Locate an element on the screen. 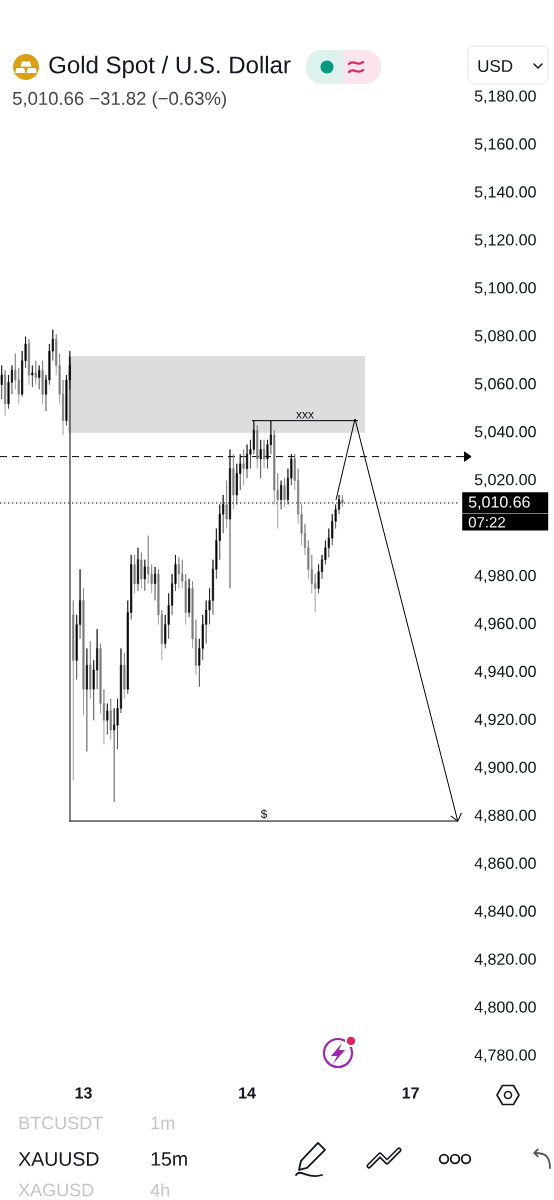 The height and width of the screenshot is (1200, 554). y-tick-label: 4,800.00 is located at coordinates (505, 1008).